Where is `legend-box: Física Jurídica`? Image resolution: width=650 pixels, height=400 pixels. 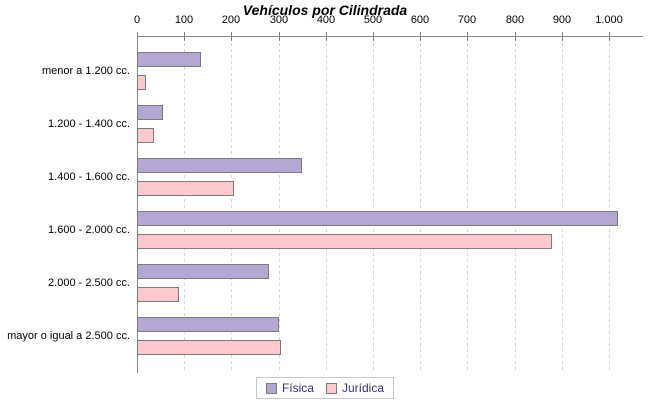
legend-box: Física Jurídica is located at coordinates (325, 388).